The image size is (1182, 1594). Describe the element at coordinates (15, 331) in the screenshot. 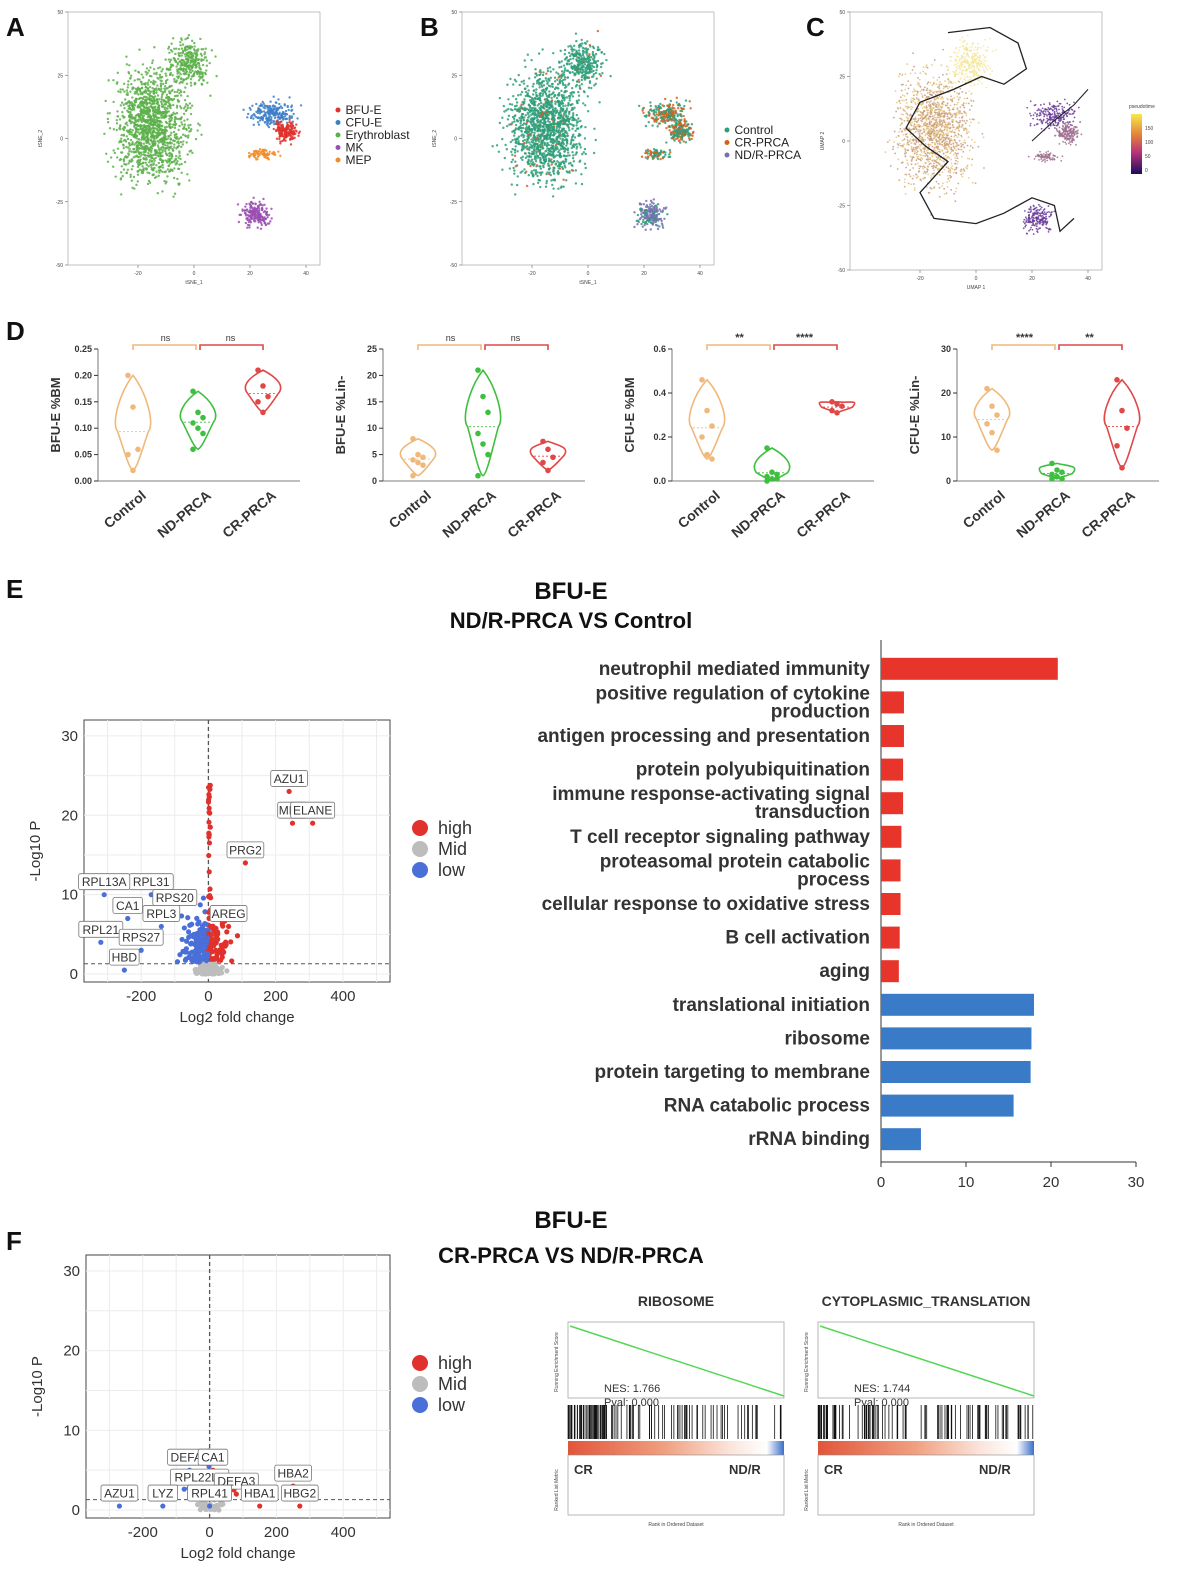

I see `panel-label-d: D` at that location.